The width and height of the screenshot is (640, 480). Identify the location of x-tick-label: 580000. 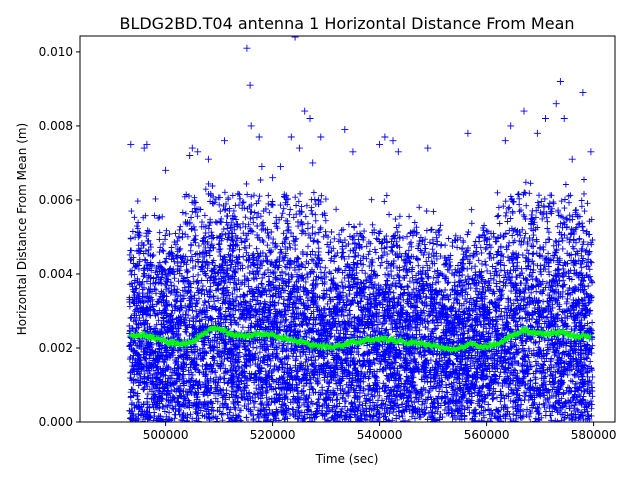
(594, 435).